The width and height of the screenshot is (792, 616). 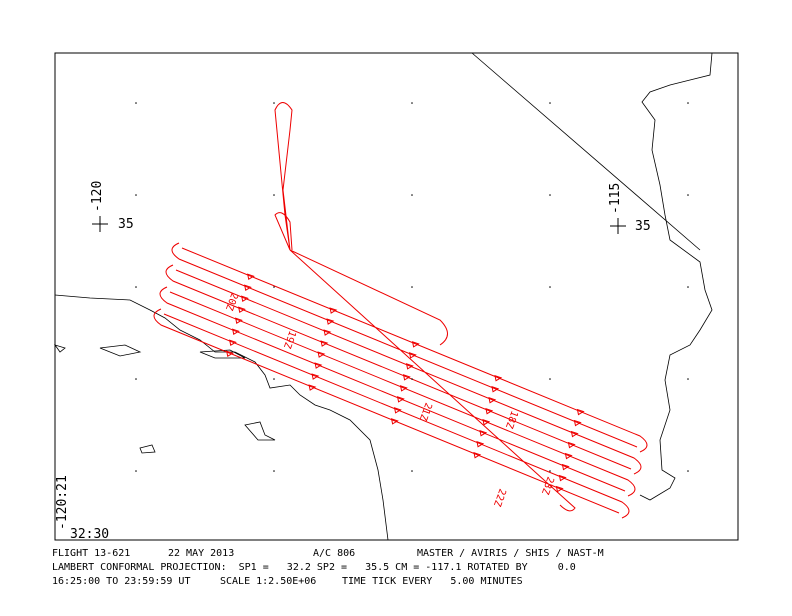 What do you see at coordinates (359, 225) in the screenshot?
I see `grid-crosses` at bounding box center [359, 225].